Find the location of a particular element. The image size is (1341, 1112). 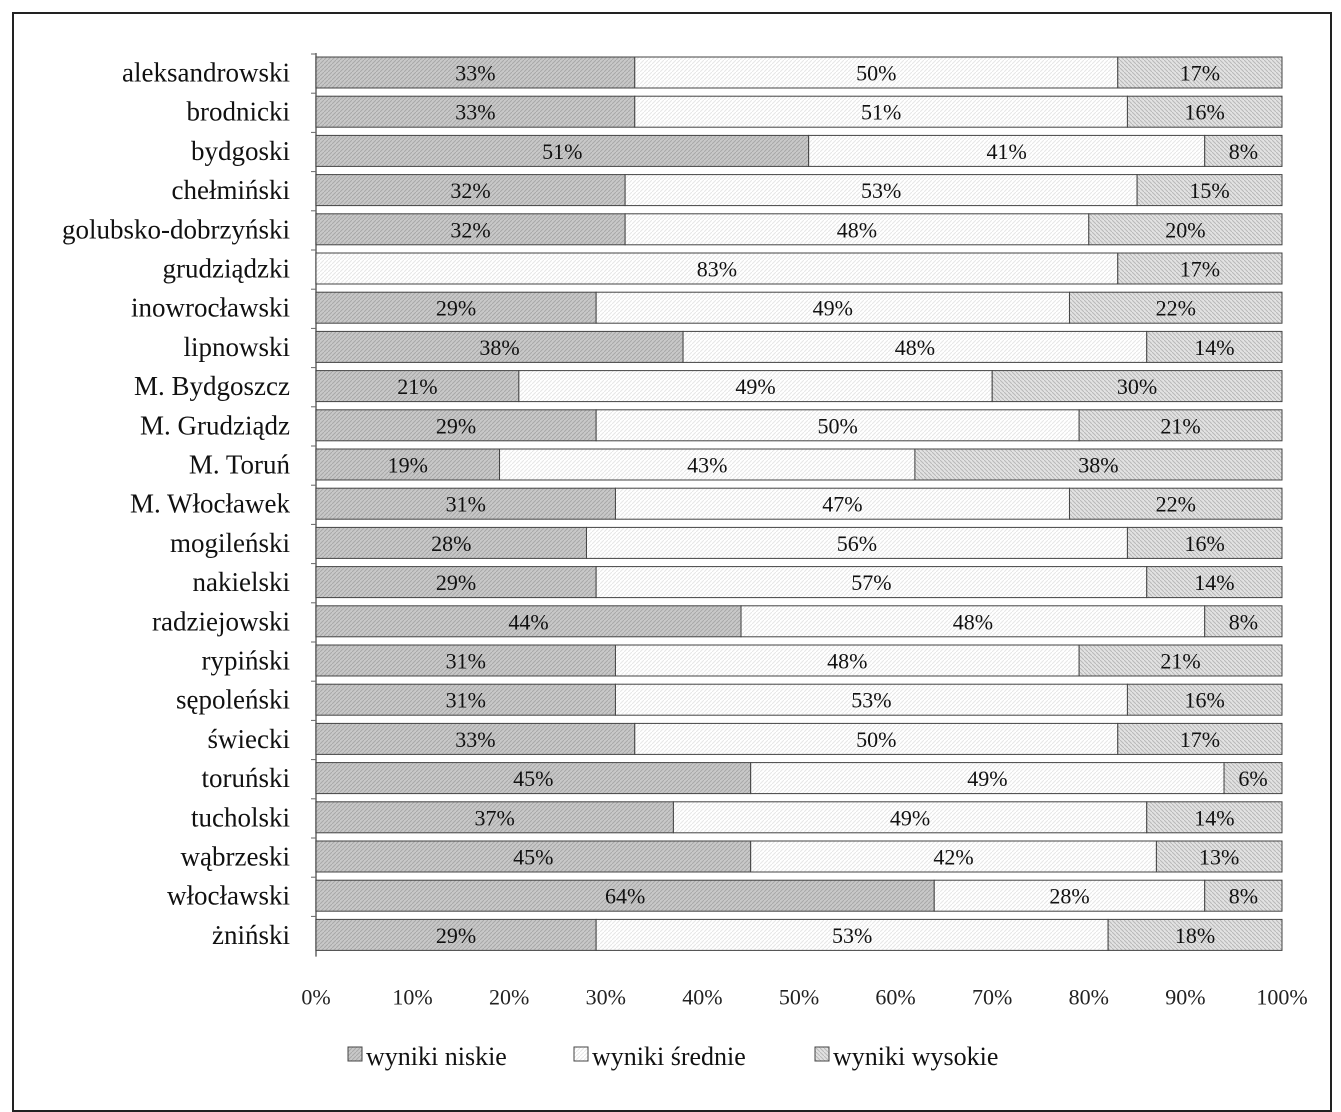

data-label: 16% is located at coordinates (1205, 112).